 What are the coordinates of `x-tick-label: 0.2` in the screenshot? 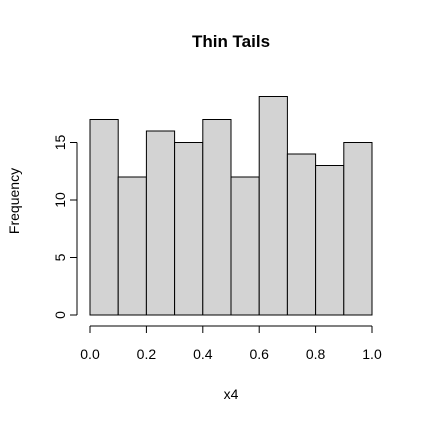 It's located at (147, 354).